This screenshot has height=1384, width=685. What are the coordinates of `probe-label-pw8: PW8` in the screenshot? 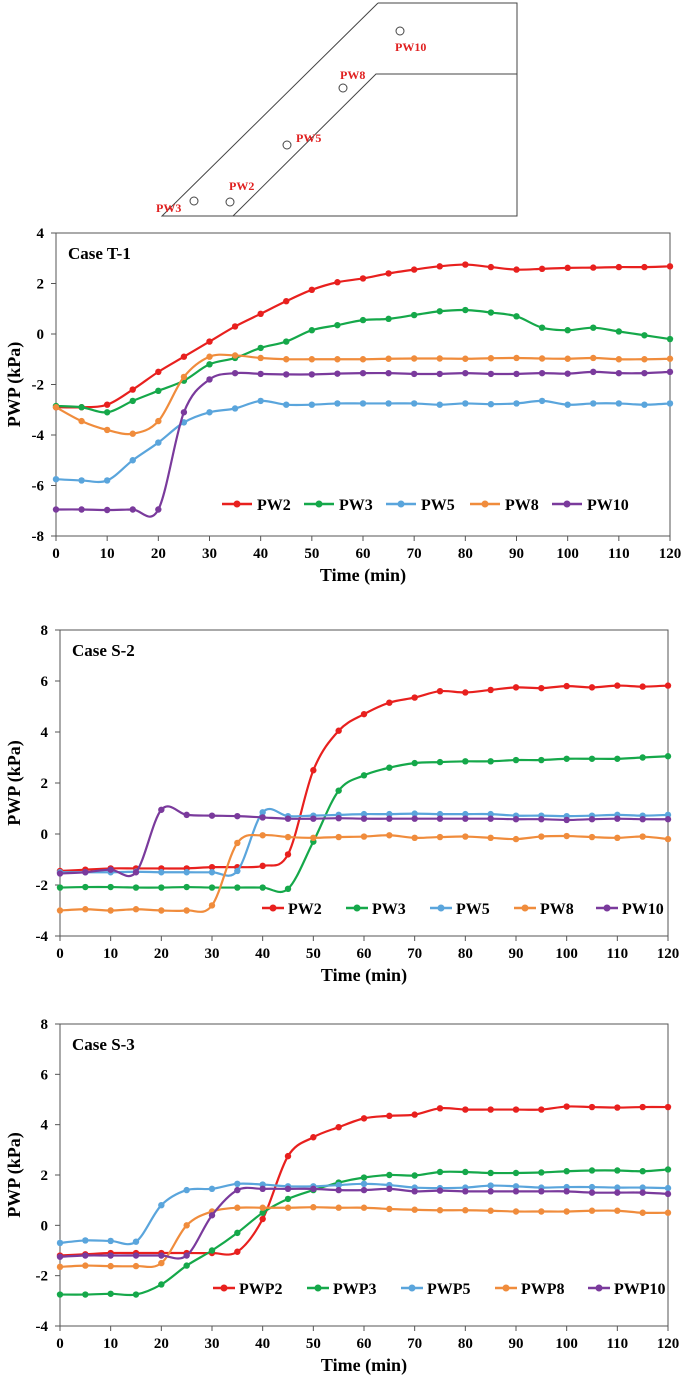 It's located at (352, 75).